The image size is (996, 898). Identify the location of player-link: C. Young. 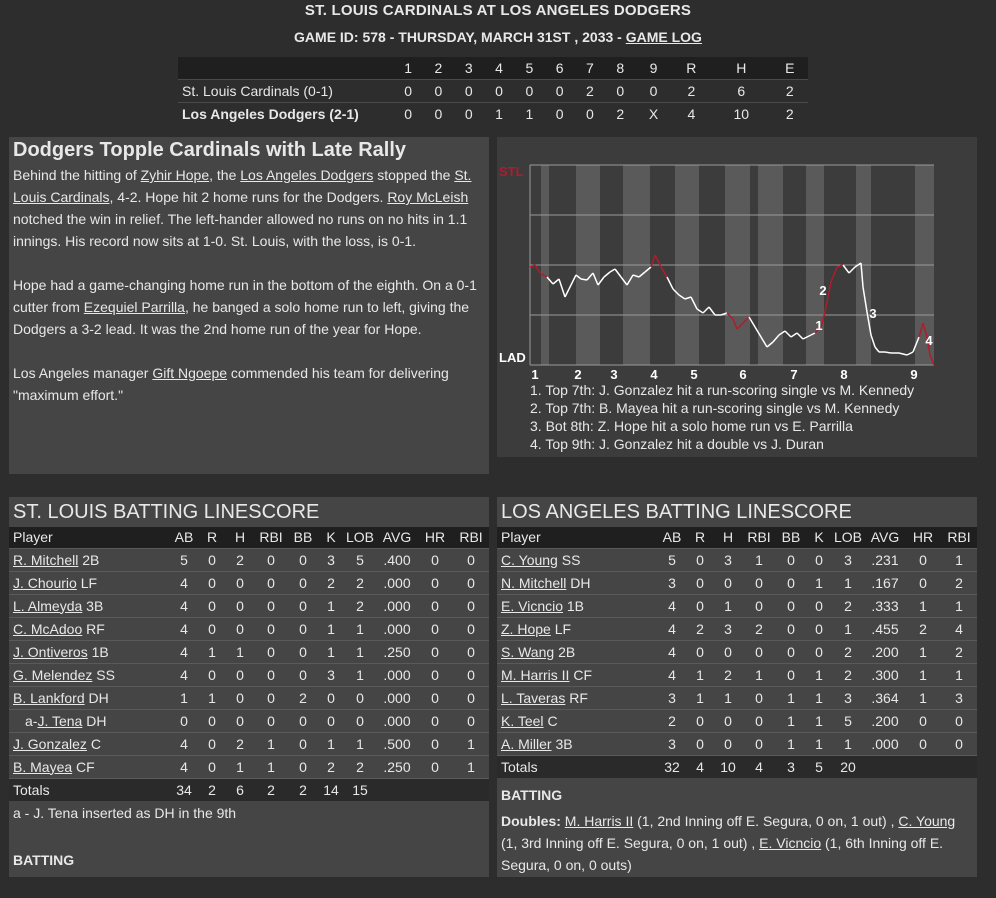
(529, 559).